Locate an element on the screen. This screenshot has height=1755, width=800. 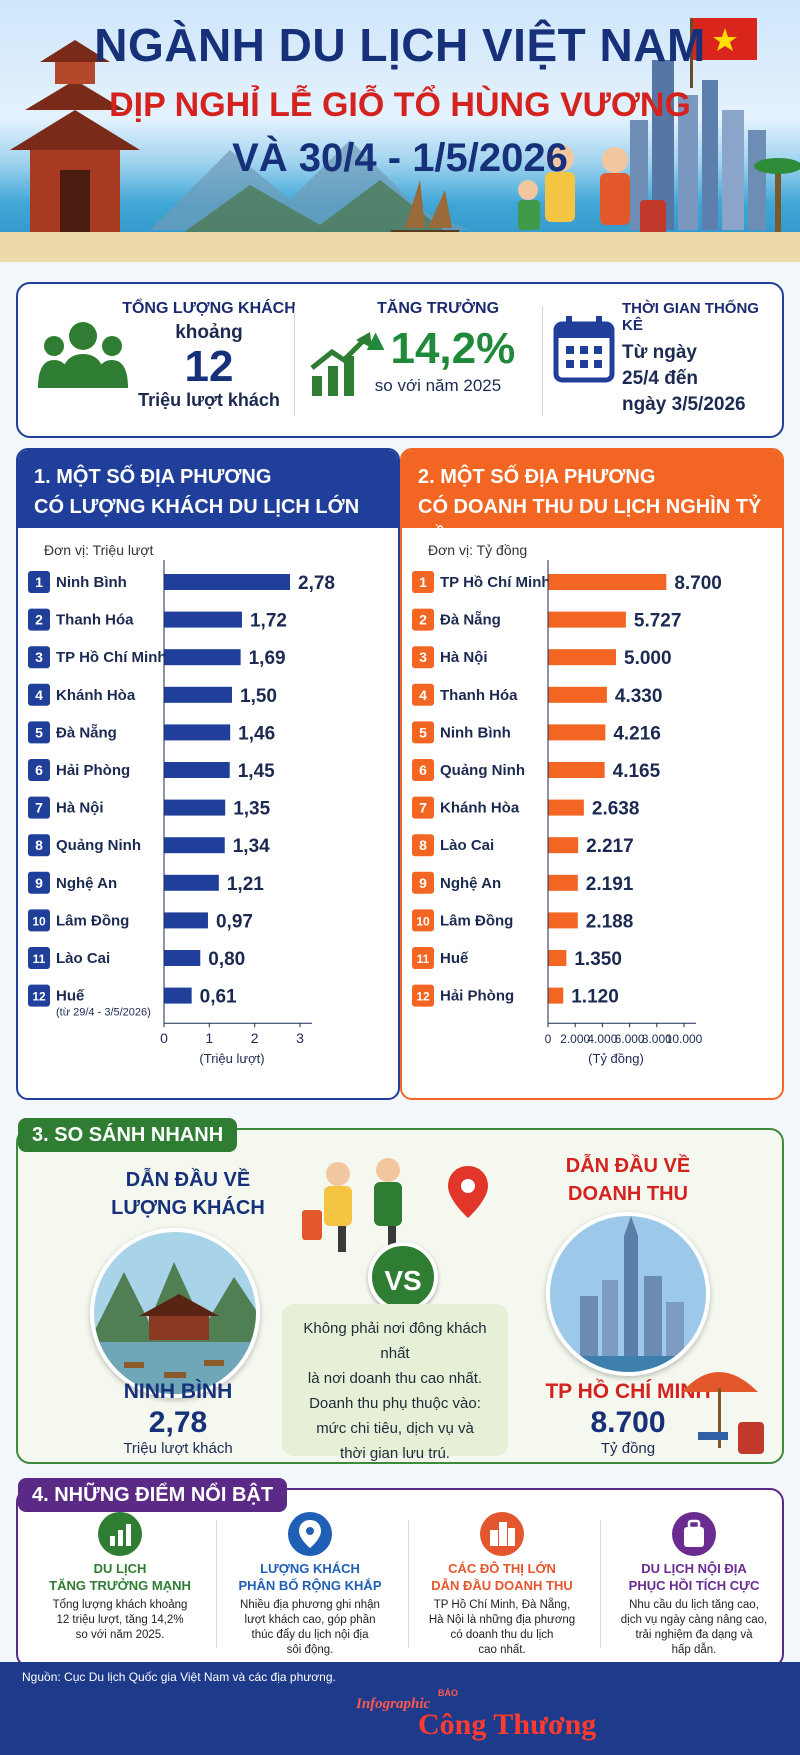
highlight-title: DU LỊCH TĂNG TRƯỞNG MẠNH is located at coordinates (120, 1577).